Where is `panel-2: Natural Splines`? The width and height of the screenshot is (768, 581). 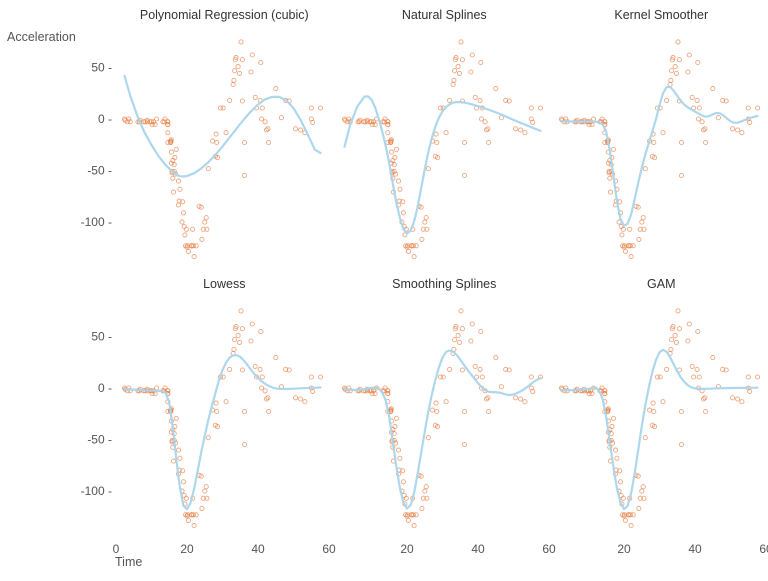
panel-2: Natural Splines is located at coordinates (442, 134).